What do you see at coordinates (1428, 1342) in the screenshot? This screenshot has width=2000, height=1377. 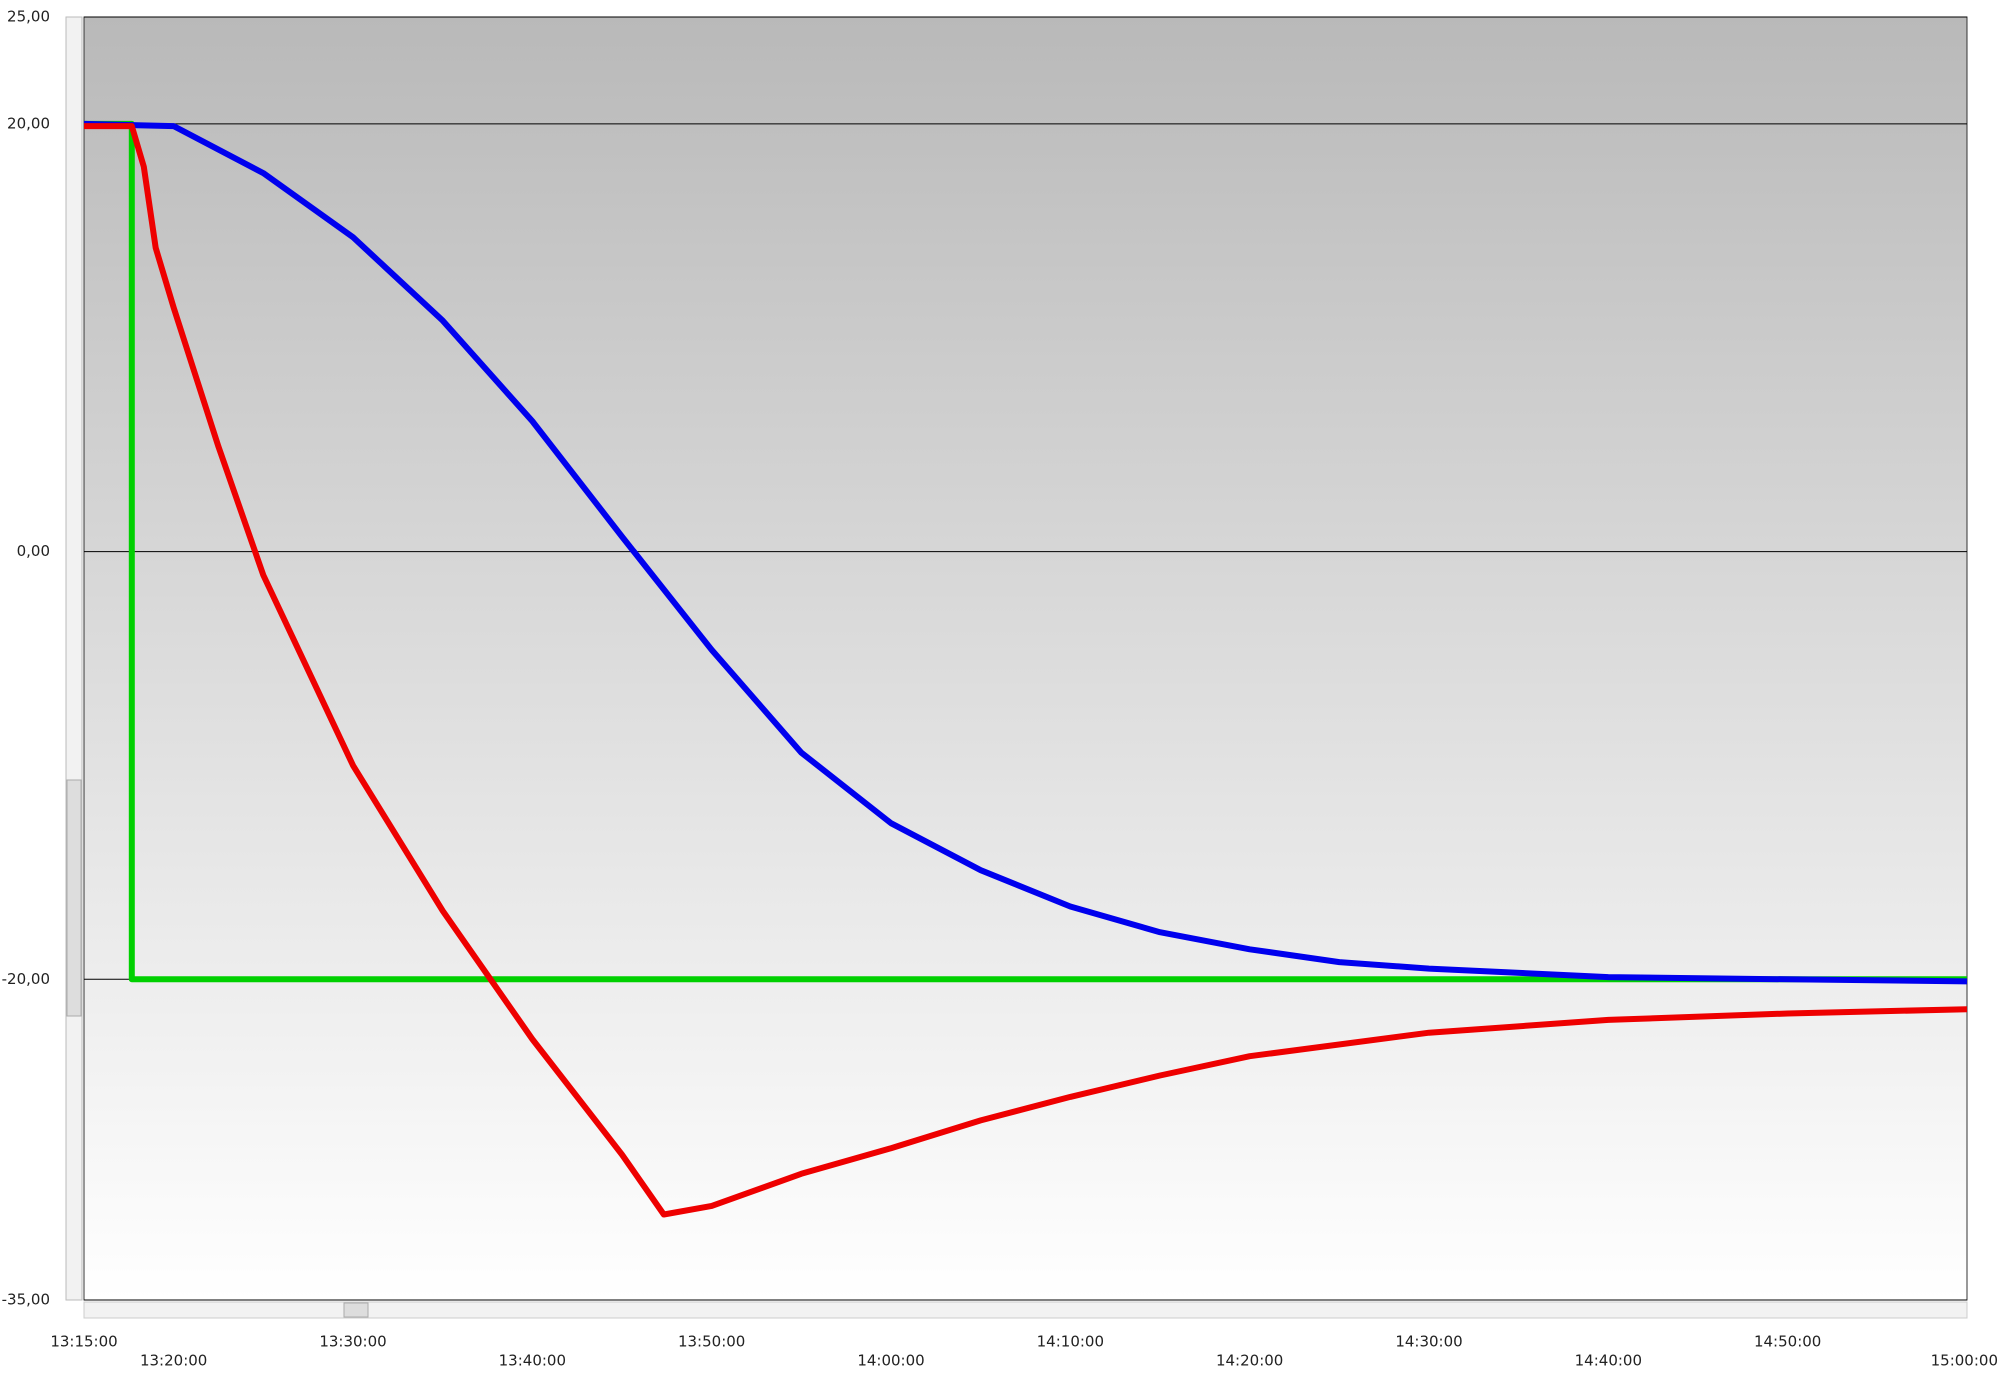 I see `x-tick-label: 14:30:00` at bounding box center [1428, 1342].